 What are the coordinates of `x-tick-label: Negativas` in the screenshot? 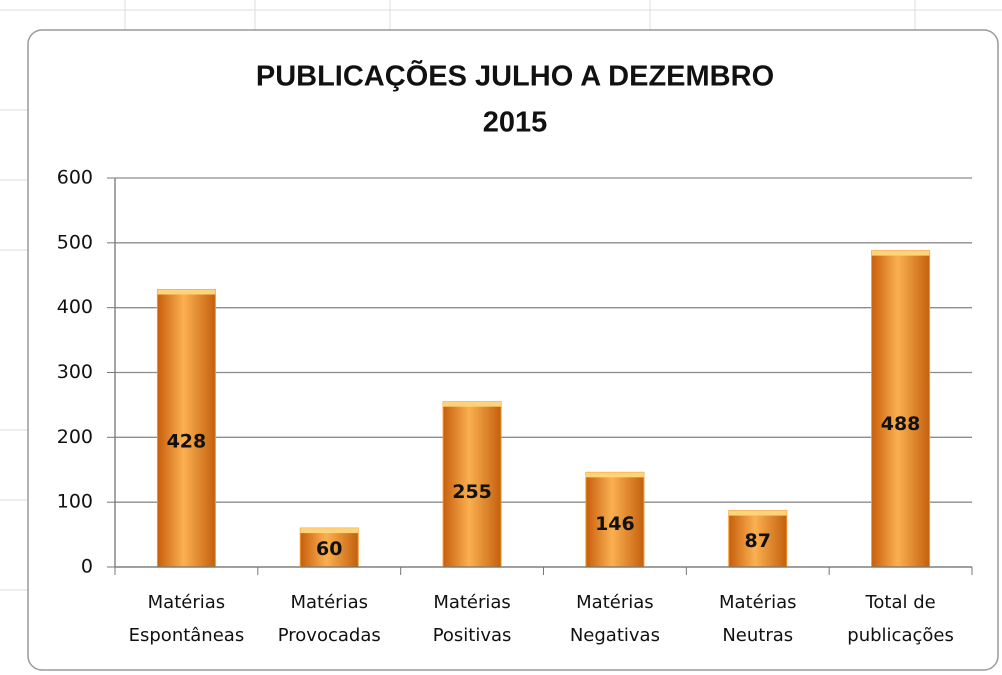 It's located at (615, 635).